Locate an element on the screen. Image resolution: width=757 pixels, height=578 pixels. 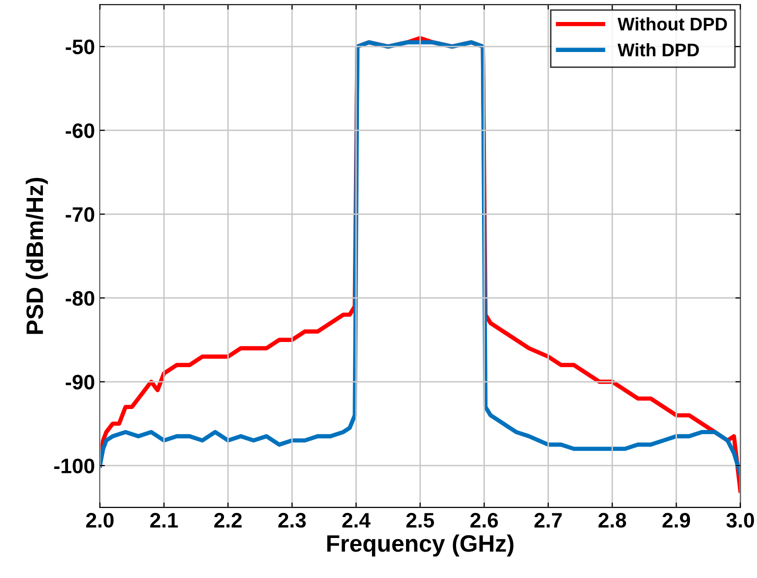
y-tick-label: -100 is located at coordinates (74, 466).